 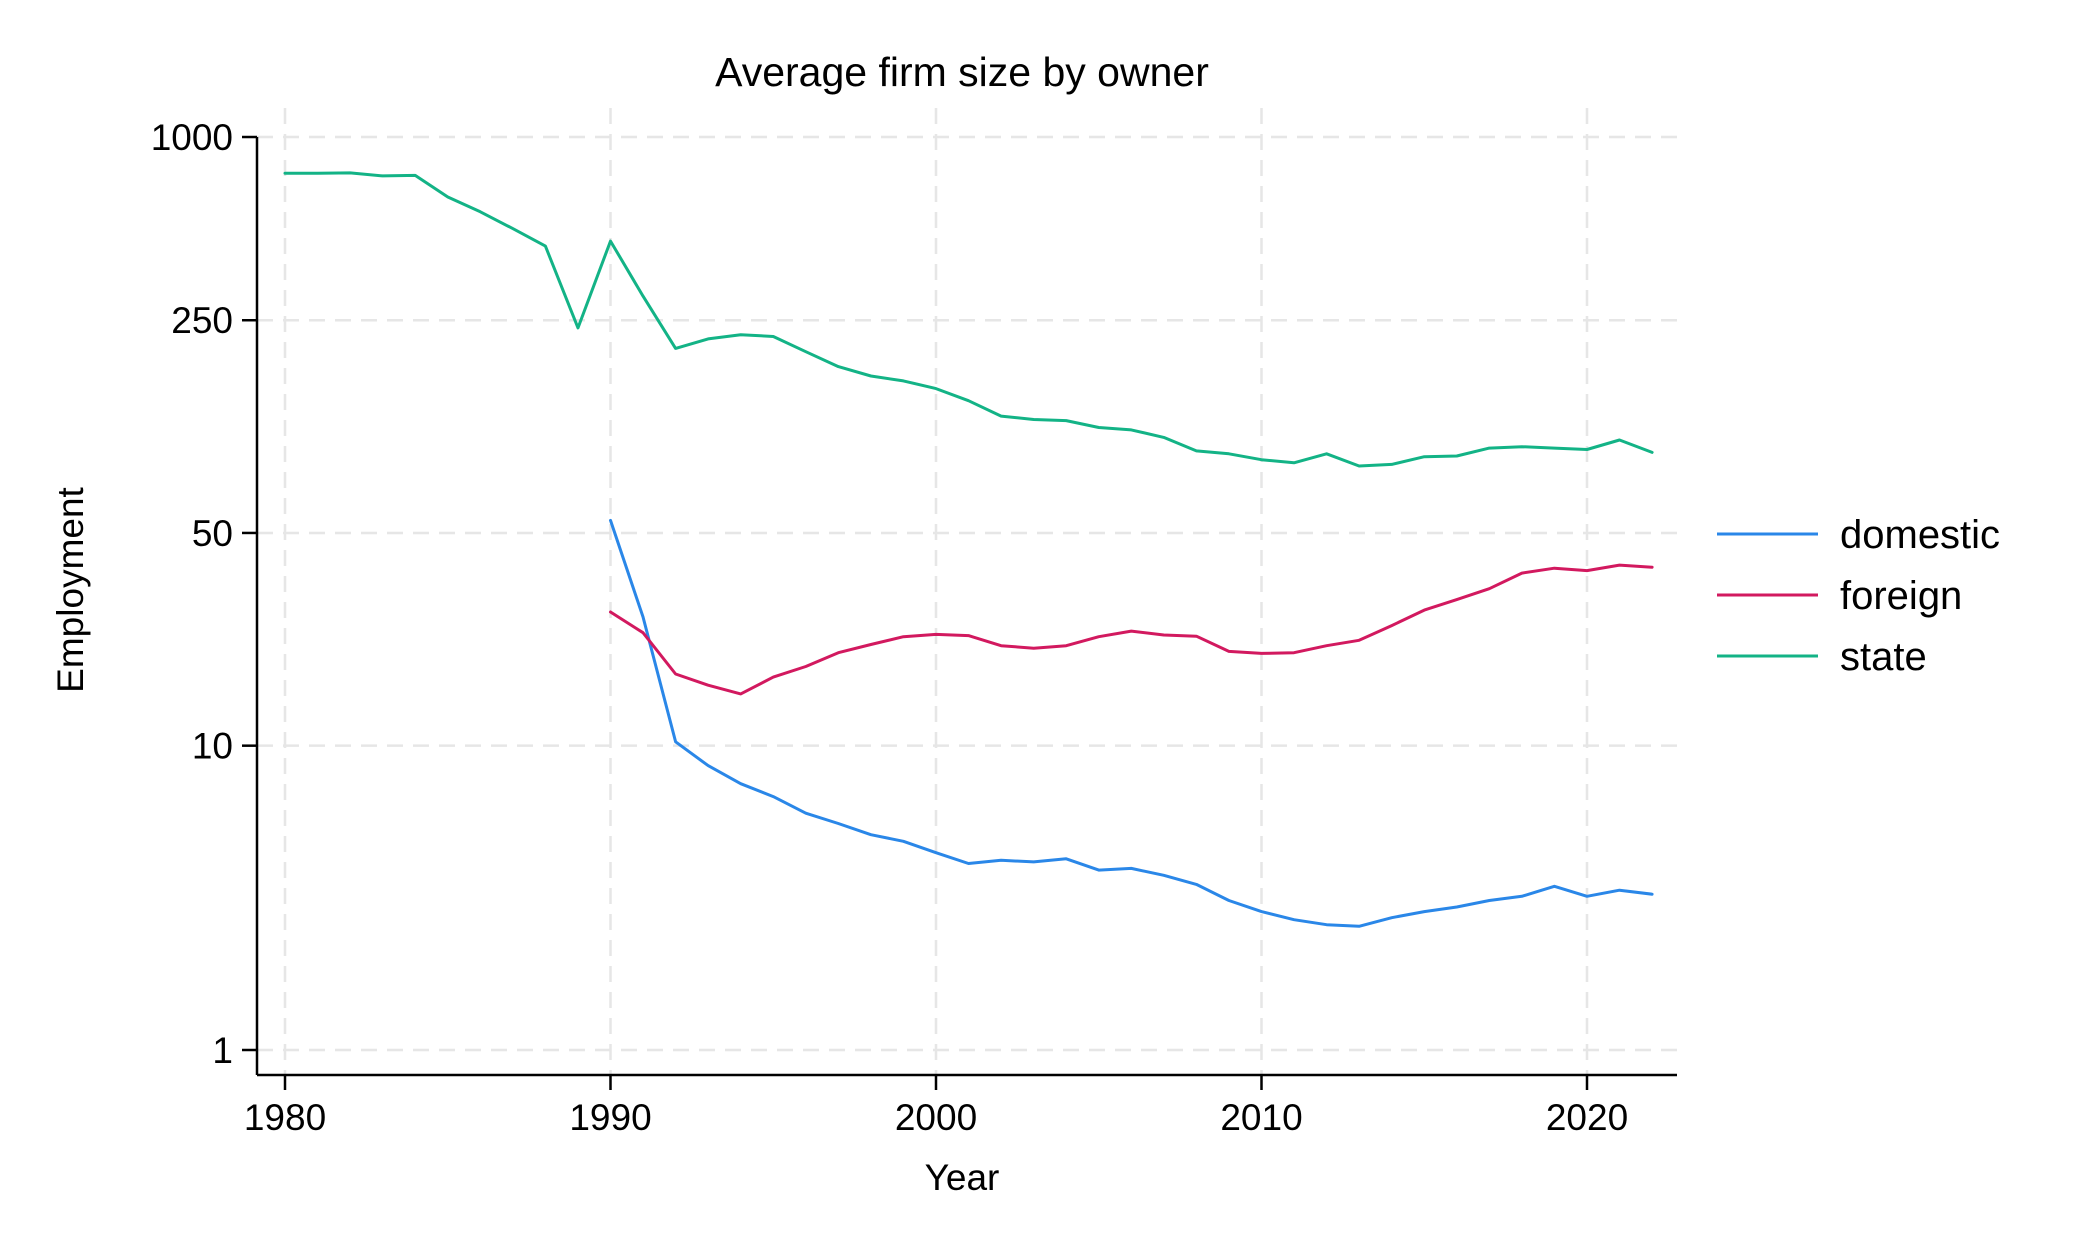 What do you see at coordinates (212, 746) in the screenshot?
I see `y-tick-label-10: 10` at bounding box center [212, 746].